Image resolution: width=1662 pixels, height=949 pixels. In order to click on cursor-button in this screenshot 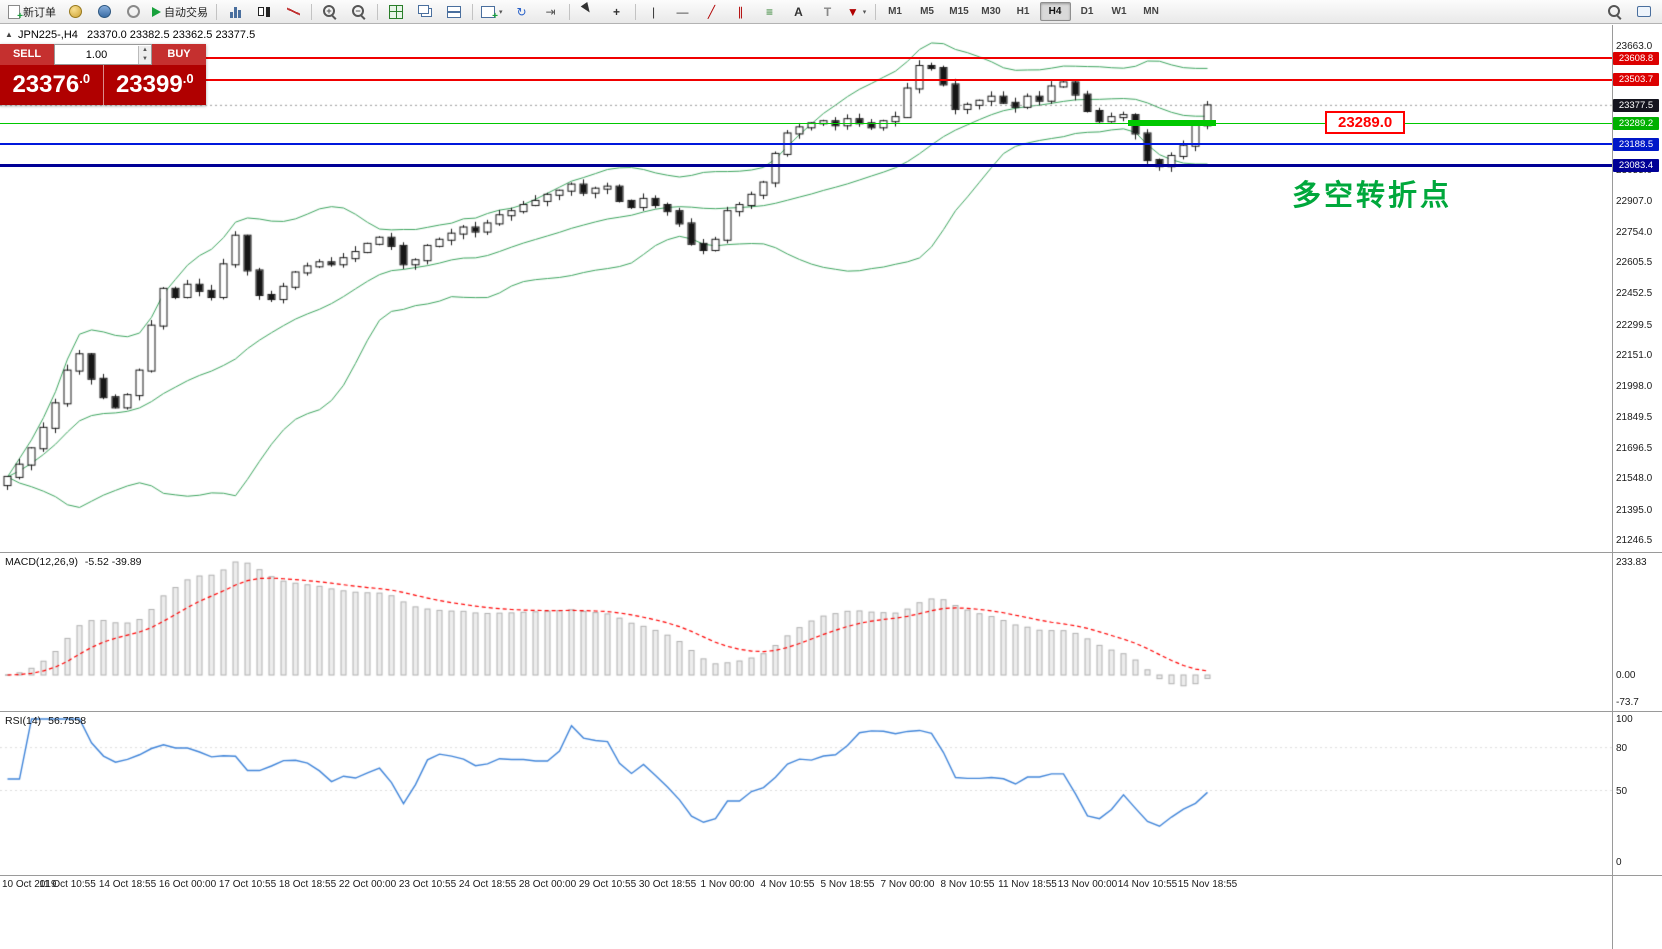, I will do `click(588, 12)`.